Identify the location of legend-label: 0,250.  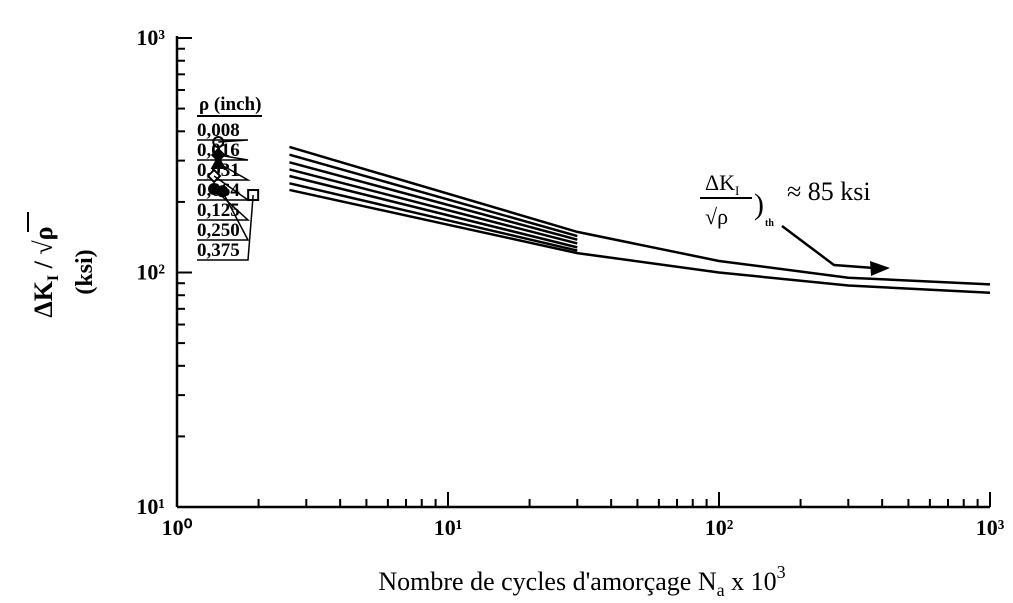
(218, 230).